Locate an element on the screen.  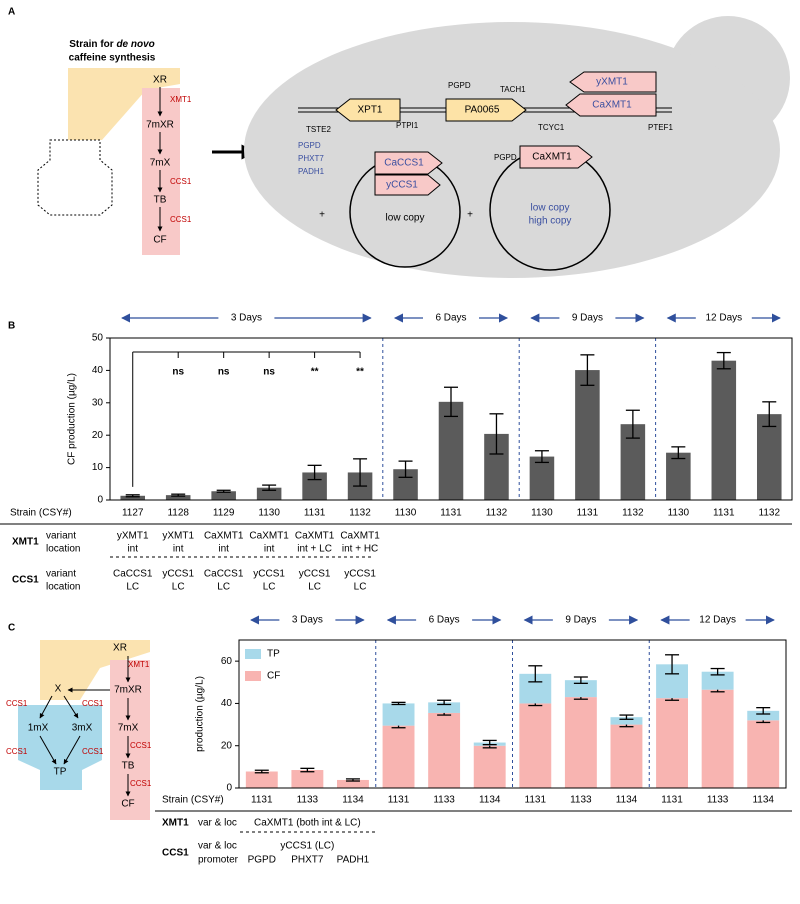
metabolite: X is located at coordinates (58, 689).